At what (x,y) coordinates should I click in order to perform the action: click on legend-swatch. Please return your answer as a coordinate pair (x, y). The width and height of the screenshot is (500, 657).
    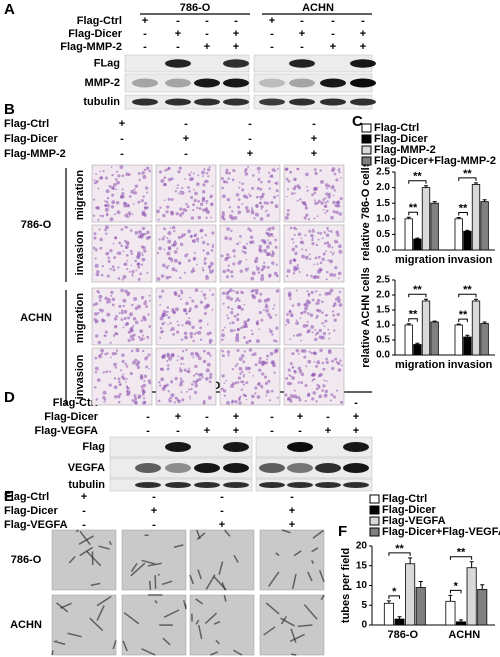
    Looking at the image, I should click on (374, 499).